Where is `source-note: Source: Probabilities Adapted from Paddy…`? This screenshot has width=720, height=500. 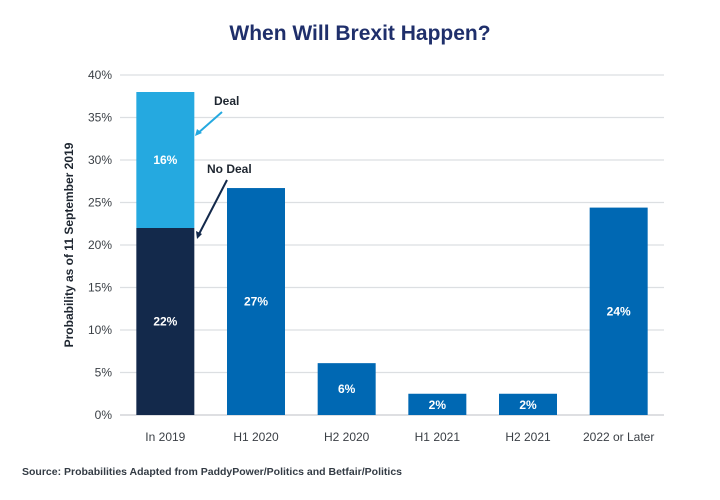 source-note: Source: Probabilities Adapted from Paddy… is located at coordinates (212, 472).